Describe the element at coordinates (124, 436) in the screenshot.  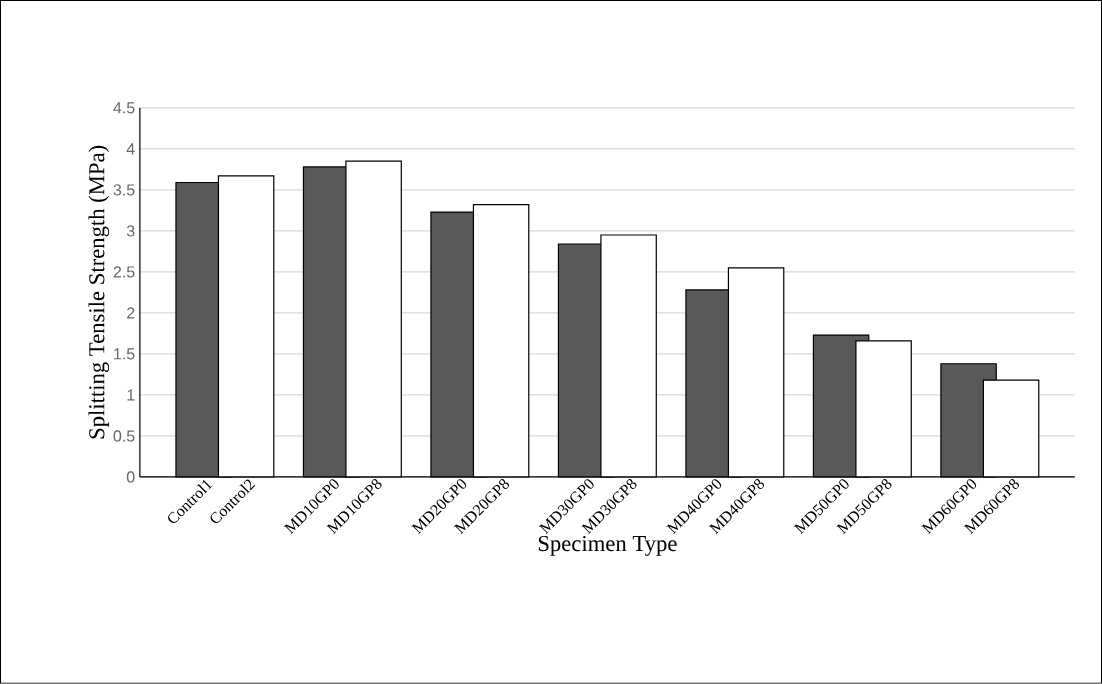
I see `y-tick-label: 0.5` at that location.